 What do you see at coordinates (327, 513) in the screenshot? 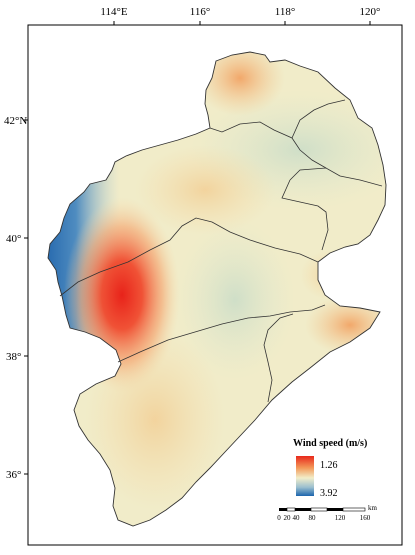
I see `scale-bar: 0 20 40 80 120 160 km` at bounding box center [327, 513].